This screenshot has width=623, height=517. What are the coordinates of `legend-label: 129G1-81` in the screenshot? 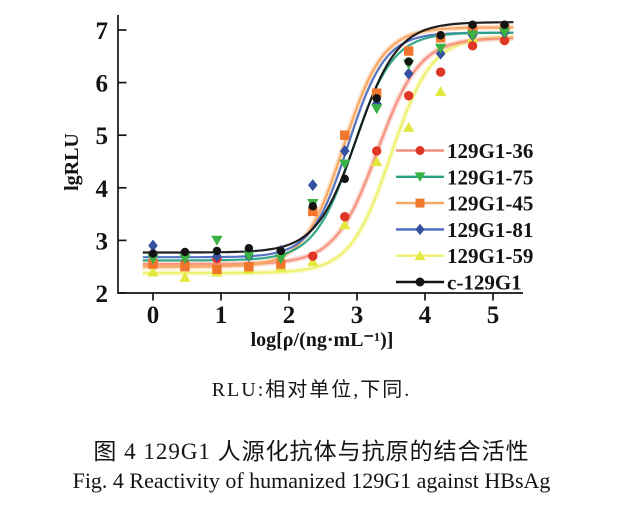 It's located at (490, 230).